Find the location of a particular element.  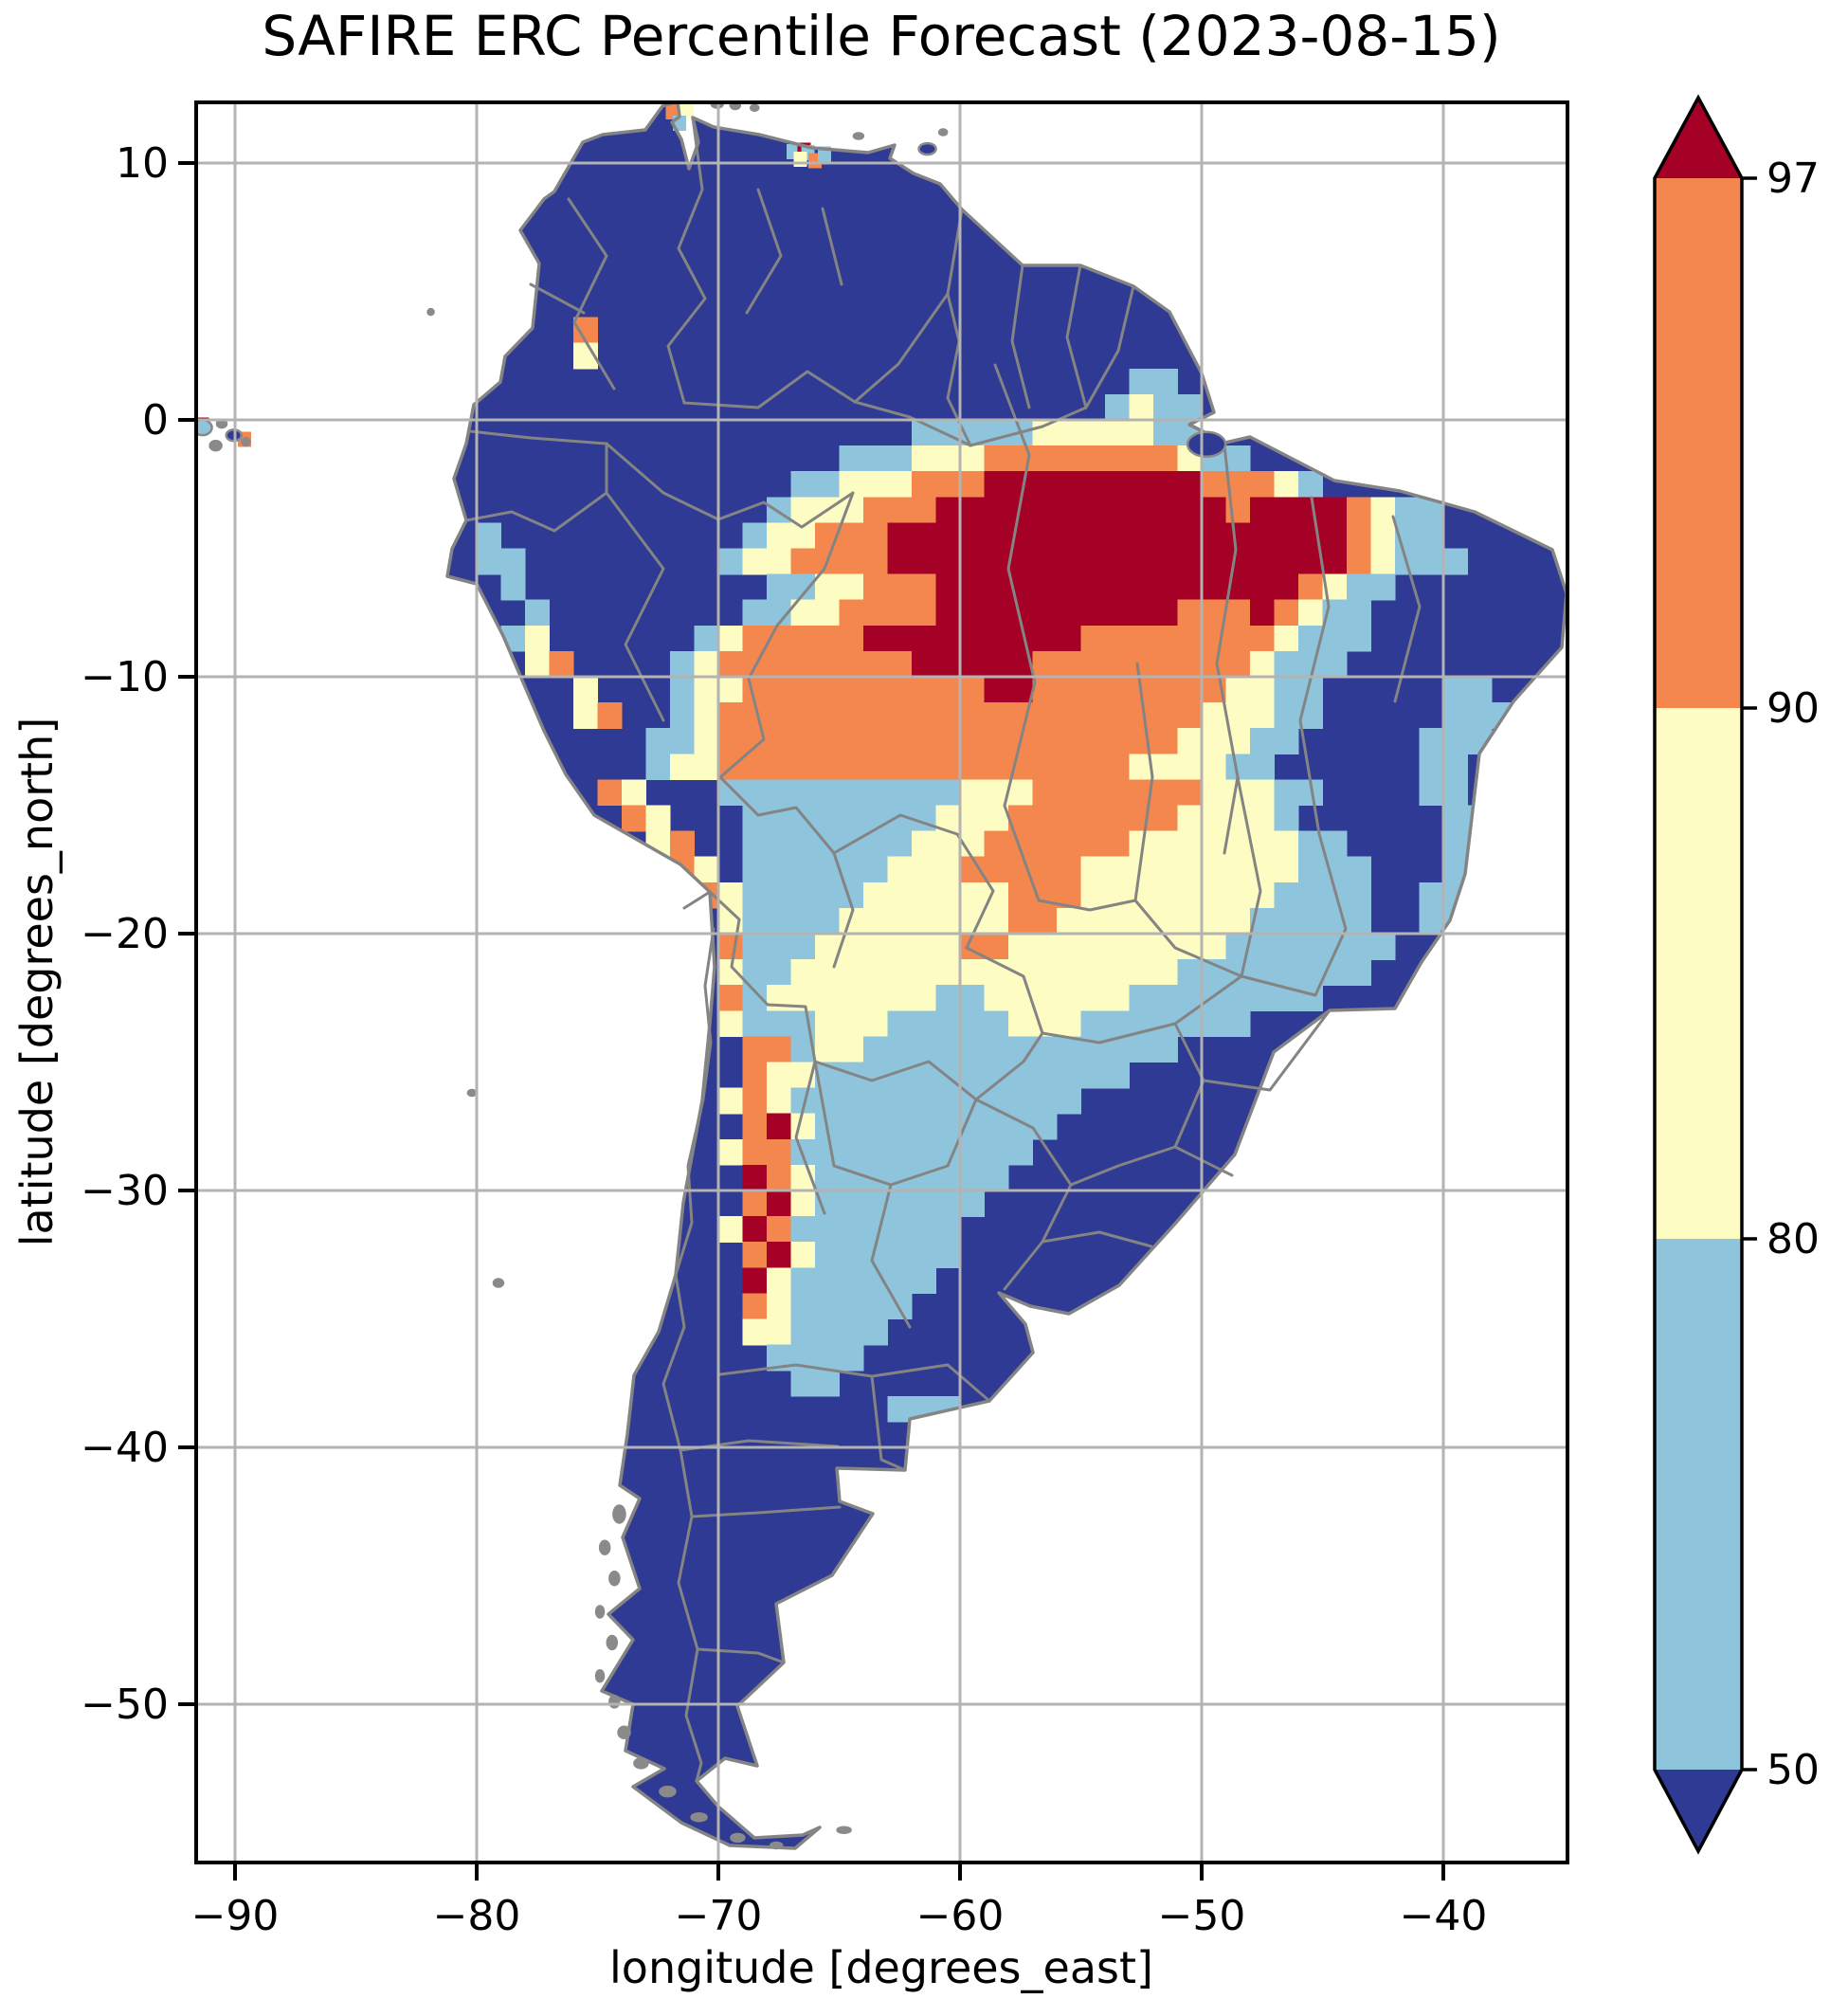

colorbar-under-arrow is located at coordinates (1699, 1811).